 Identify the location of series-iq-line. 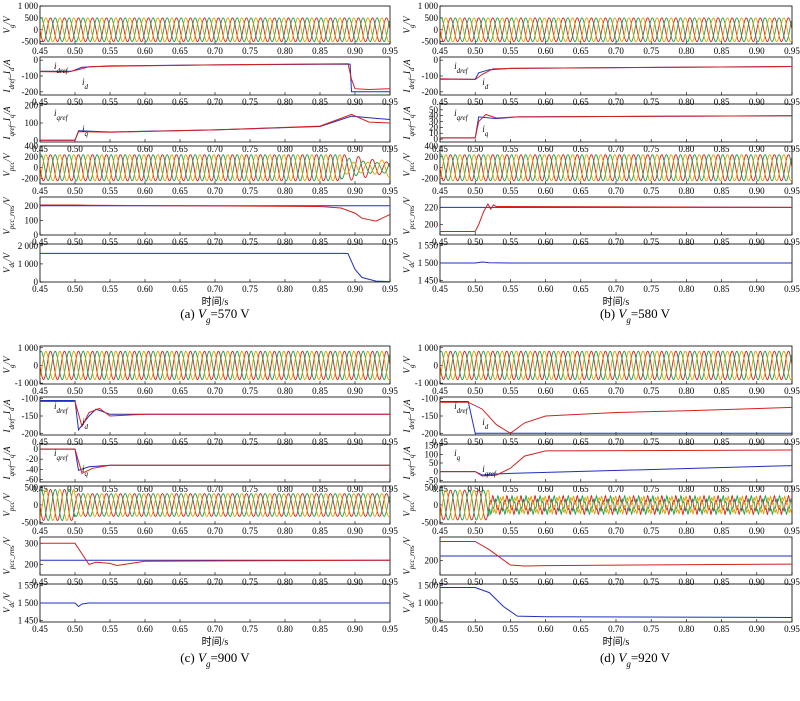
(215, 461).